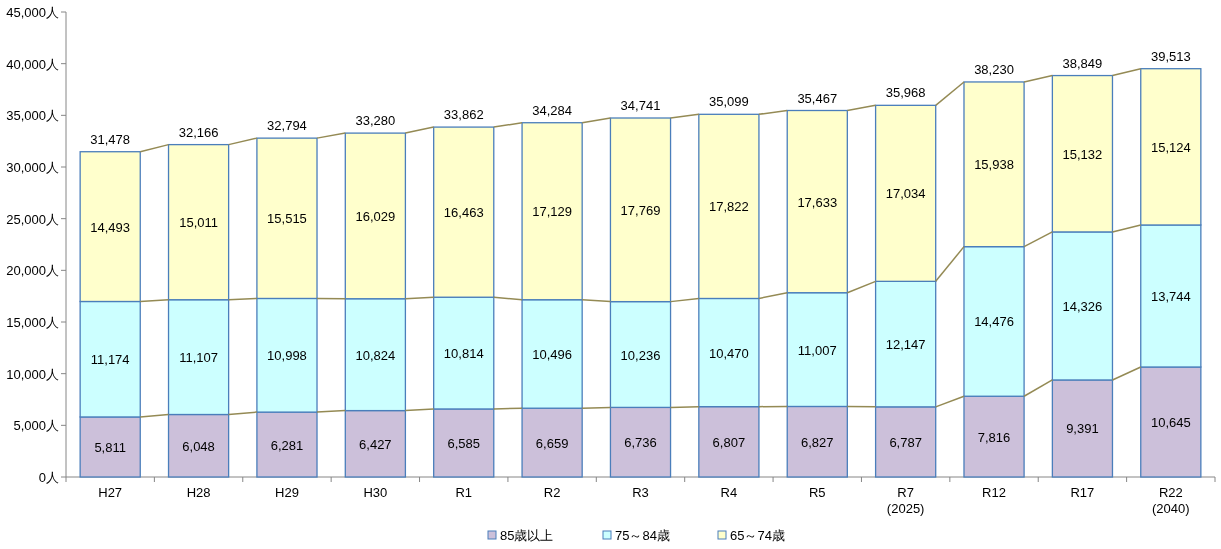 The image size is (1221, 549). What do you see at coordinates (817, 442) in the screenshot?
I see `data-label: 6,827` at bounding box center [817, 442].